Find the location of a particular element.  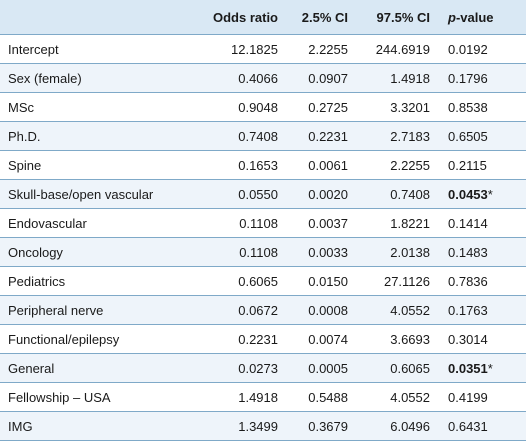

p-value-cell: 0.6431 is located at coordinates (482, 426).